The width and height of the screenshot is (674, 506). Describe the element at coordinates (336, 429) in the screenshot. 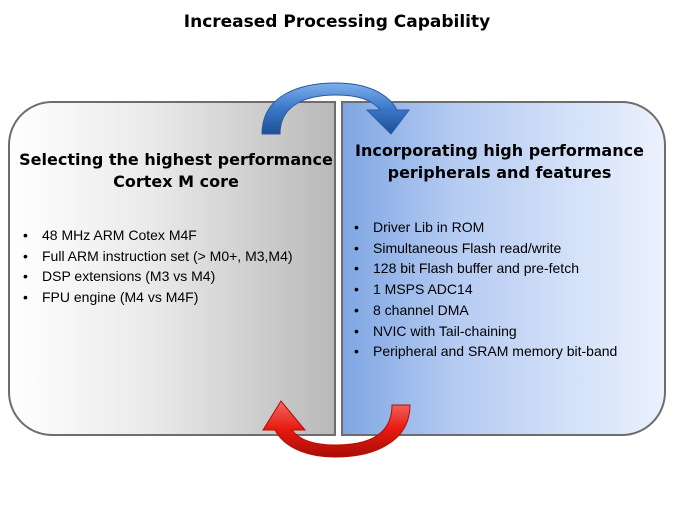

I see `bottom-arrow-shape` at that location.